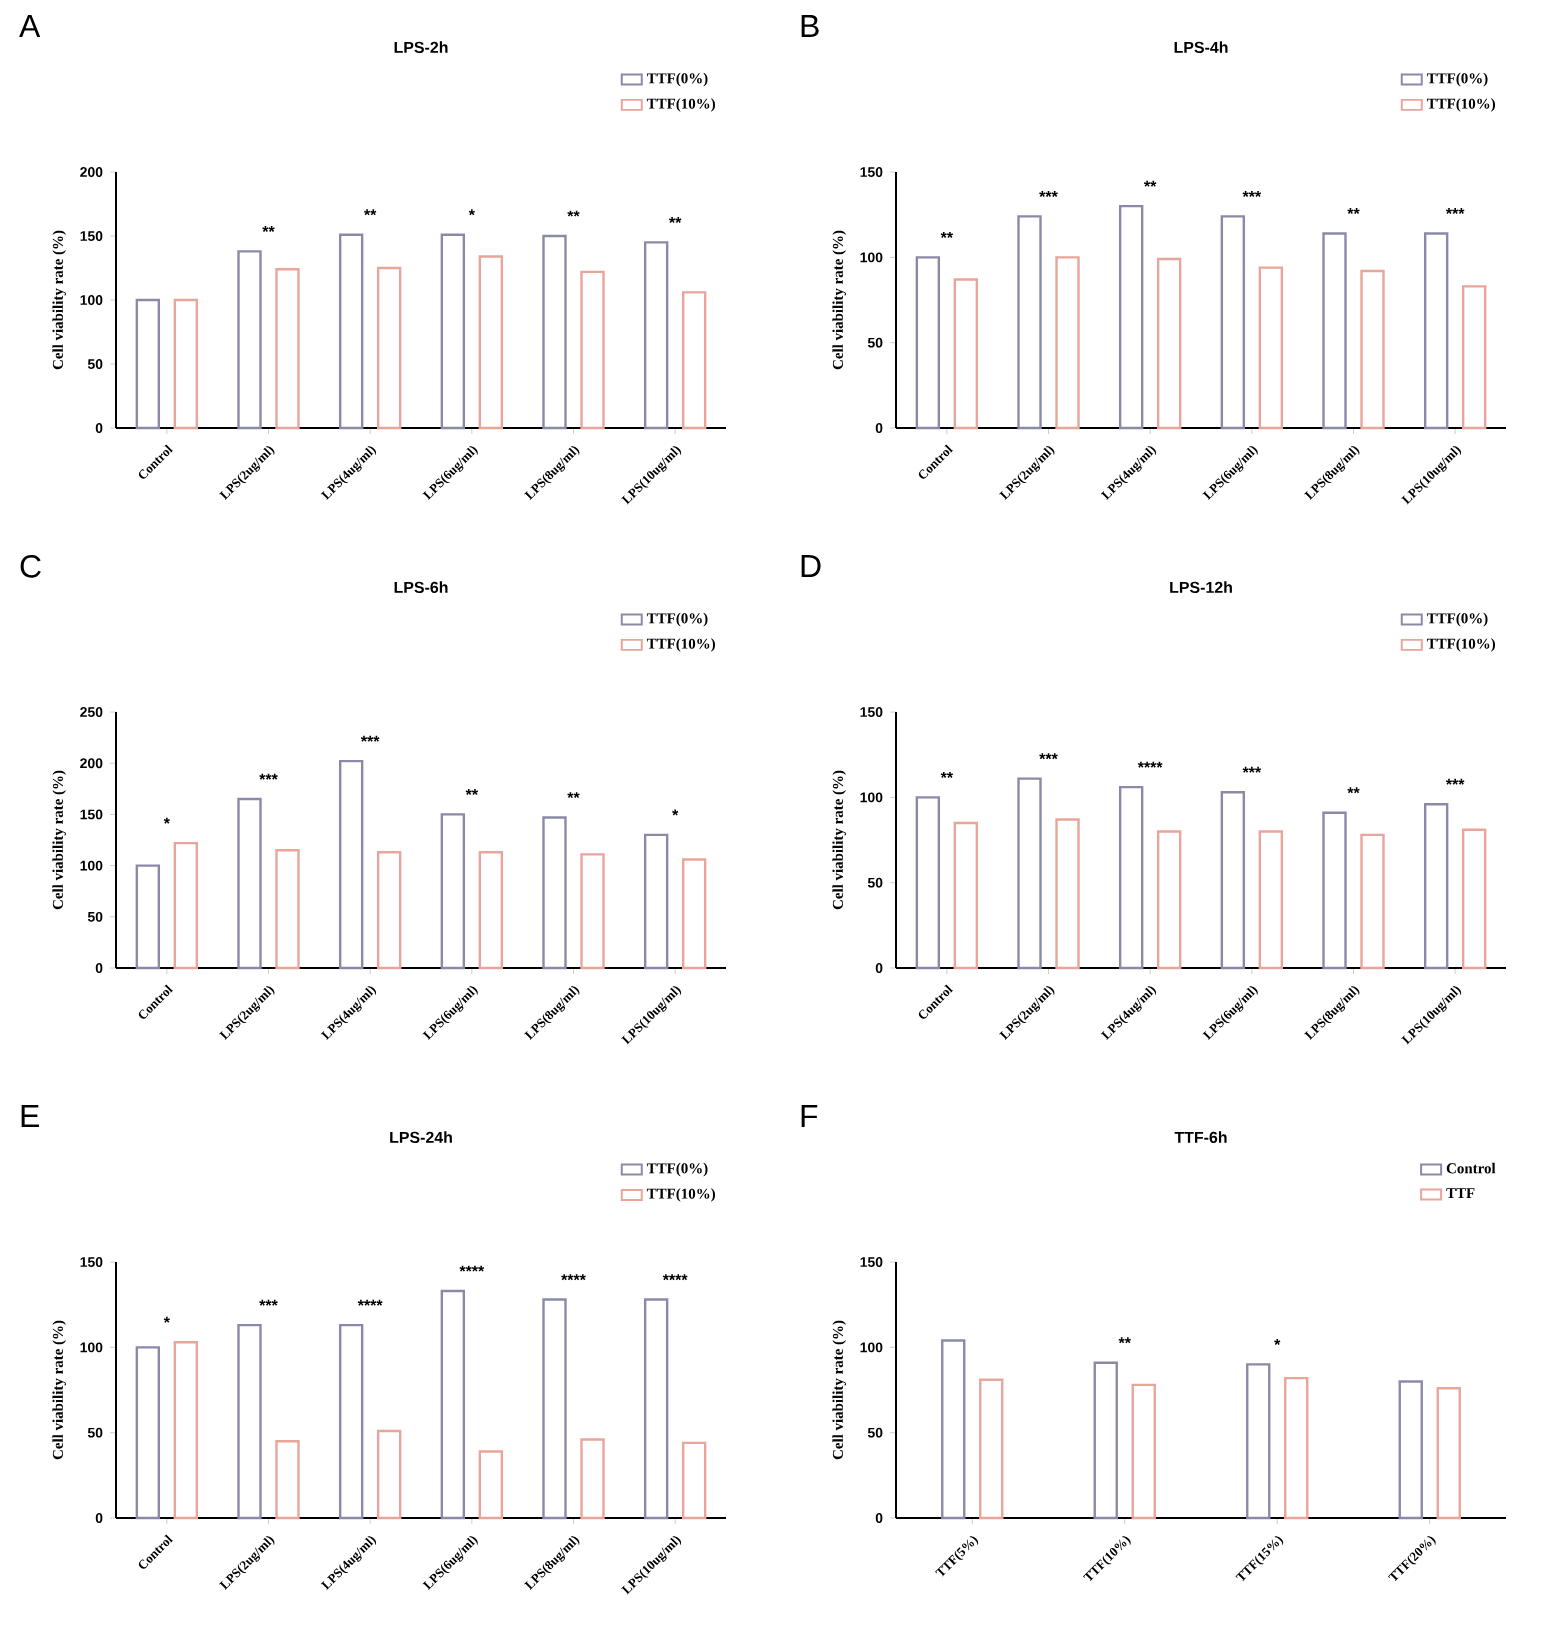 This screenshot has width=1558, height=1646. Describe the element at coordinates (810, 26) in the screenshot. I see `text: B` at that location.